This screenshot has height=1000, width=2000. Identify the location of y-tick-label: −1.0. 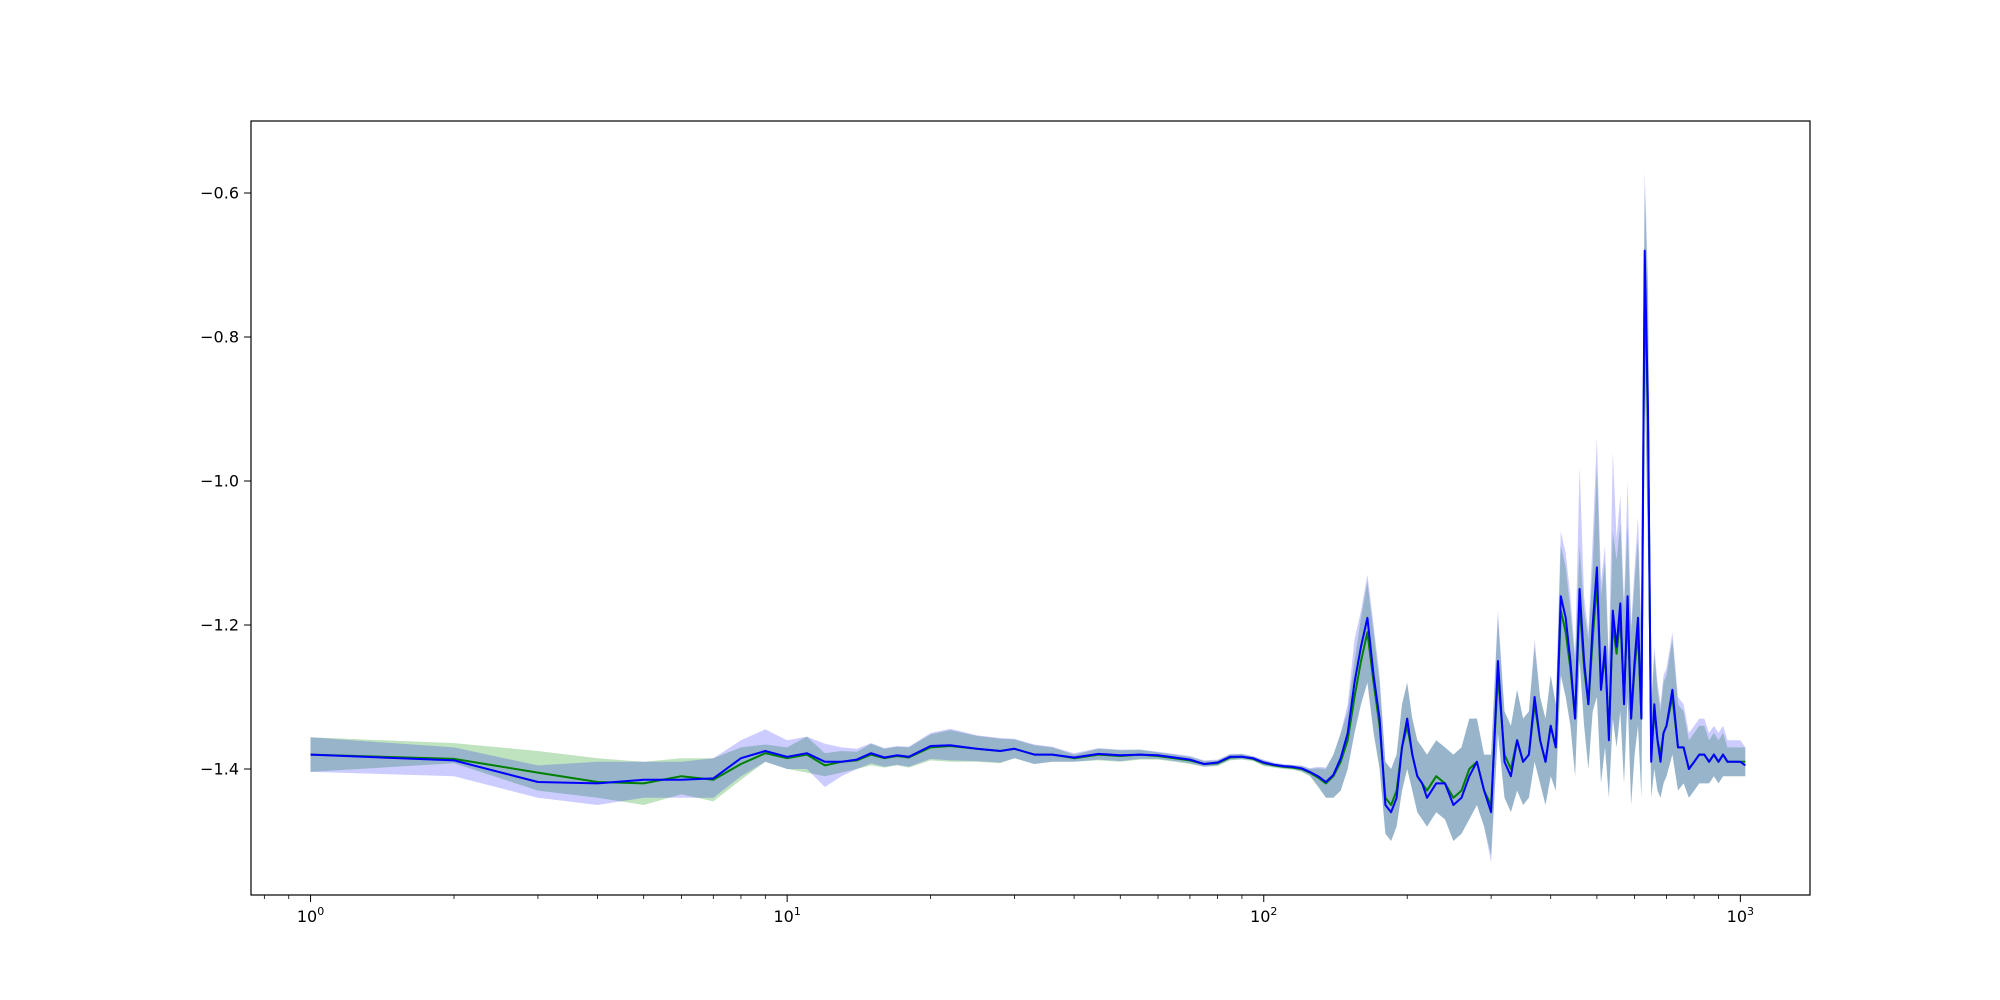
(219, 481).